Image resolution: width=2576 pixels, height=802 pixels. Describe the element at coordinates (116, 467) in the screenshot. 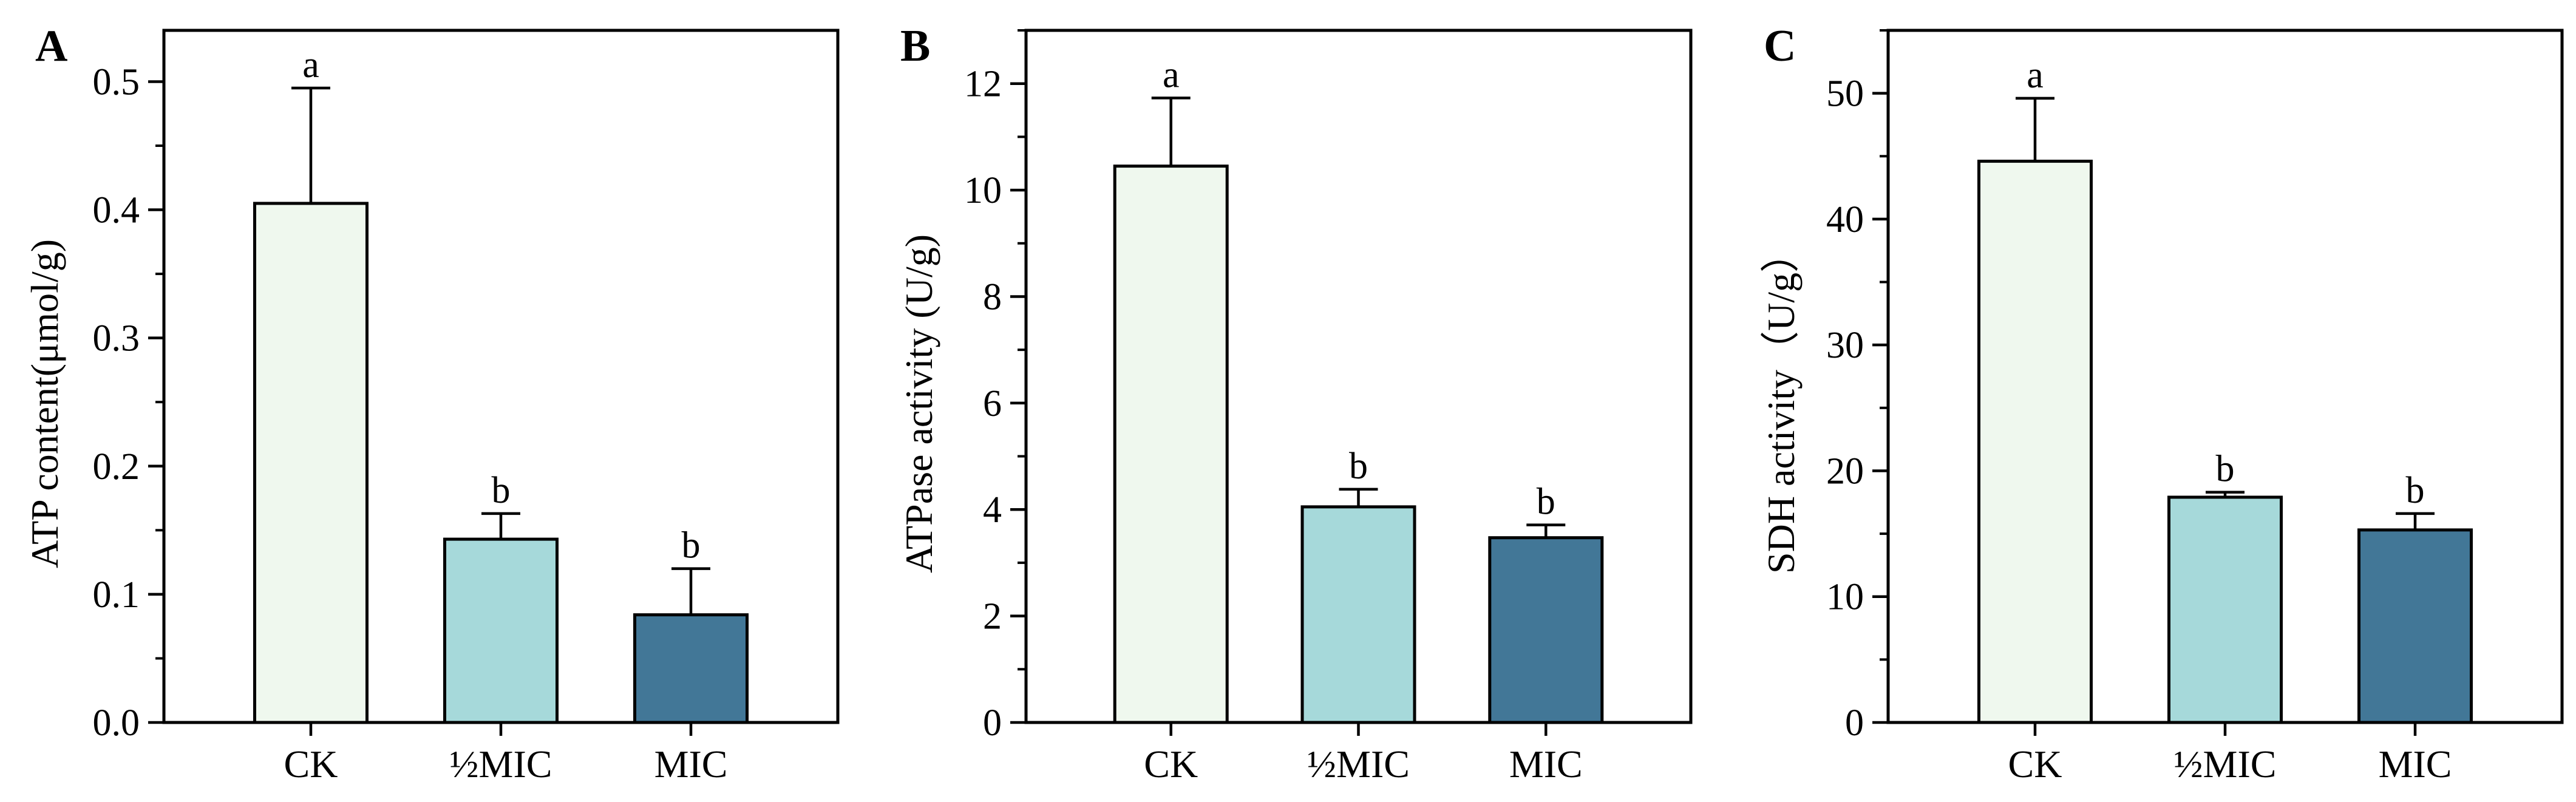

I see `y-tick-label-a-3: 0.2` at that location.